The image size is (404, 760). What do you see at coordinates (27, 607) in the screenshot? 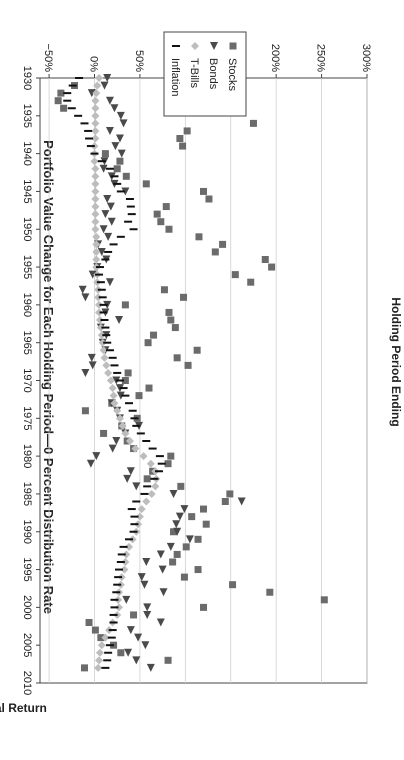
I see `x-tick-label: 2000` at bounding box center [27, 607].